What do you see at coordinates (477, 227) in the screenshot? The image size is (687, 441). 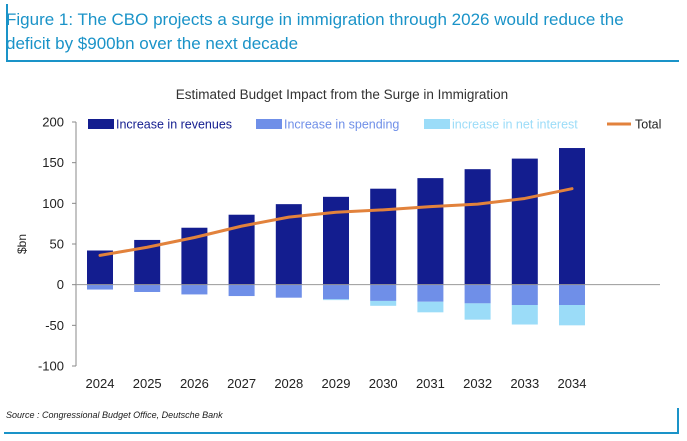 I see `bar-increase-in-revenues-2032` at bounding box center [477, 227].